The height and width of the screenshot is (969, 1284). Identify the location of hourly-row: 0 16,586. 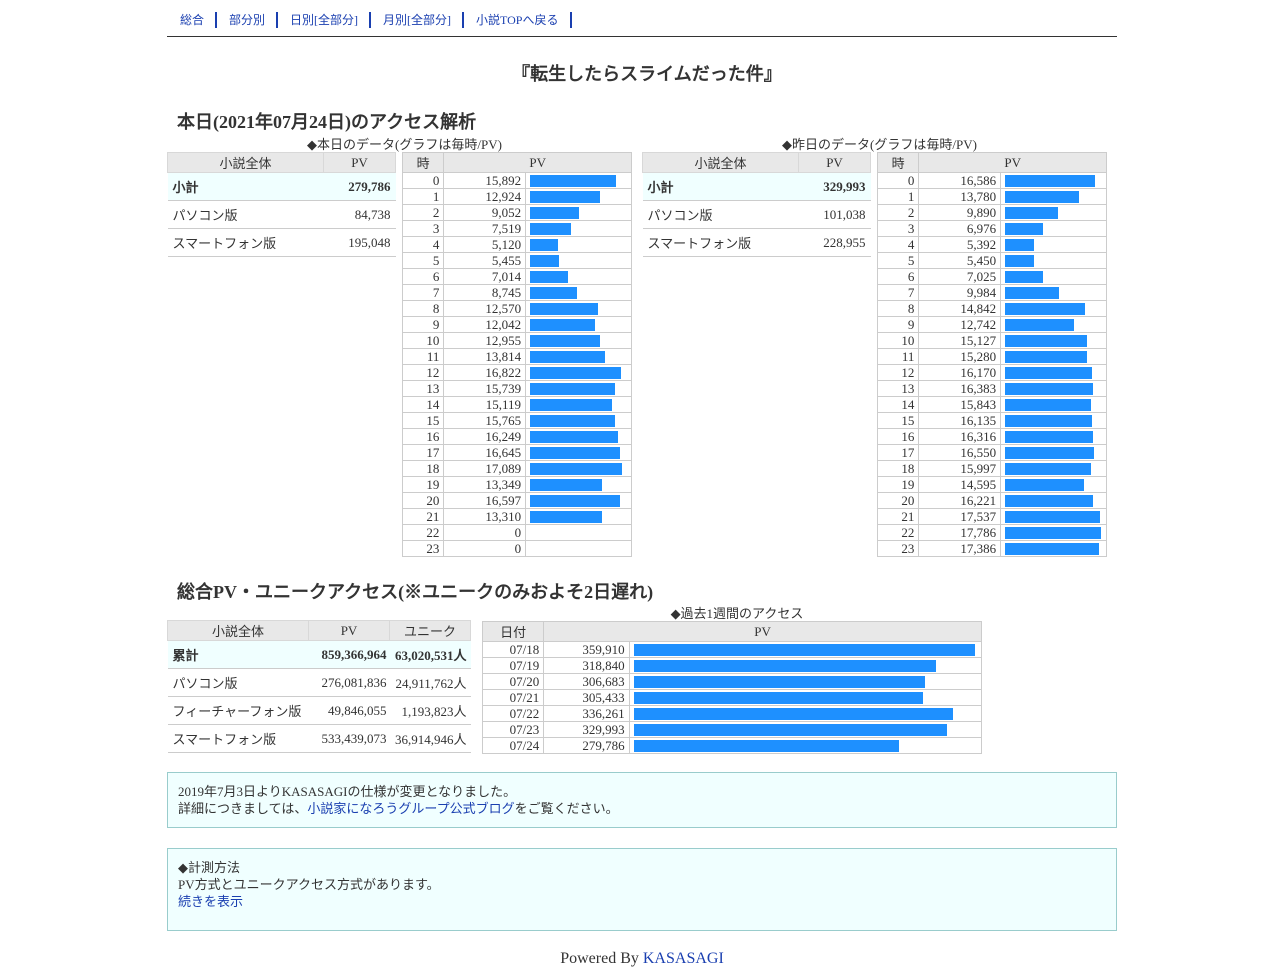
(991, 180).